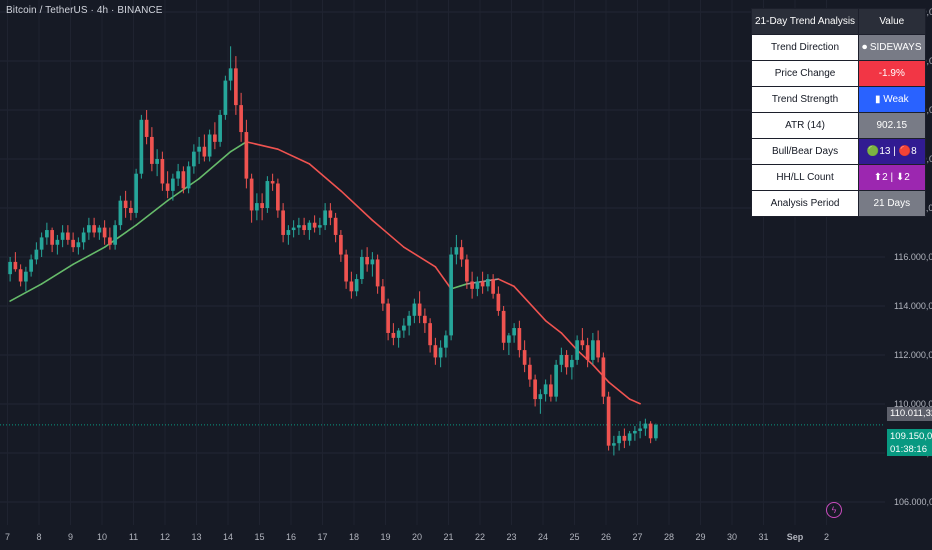 This screenshot has width=932, height=550. What do you see at coordinates (259, 537) in the screenshot?
I see `x-tick-label: 15` at bounding box center [259, 537].